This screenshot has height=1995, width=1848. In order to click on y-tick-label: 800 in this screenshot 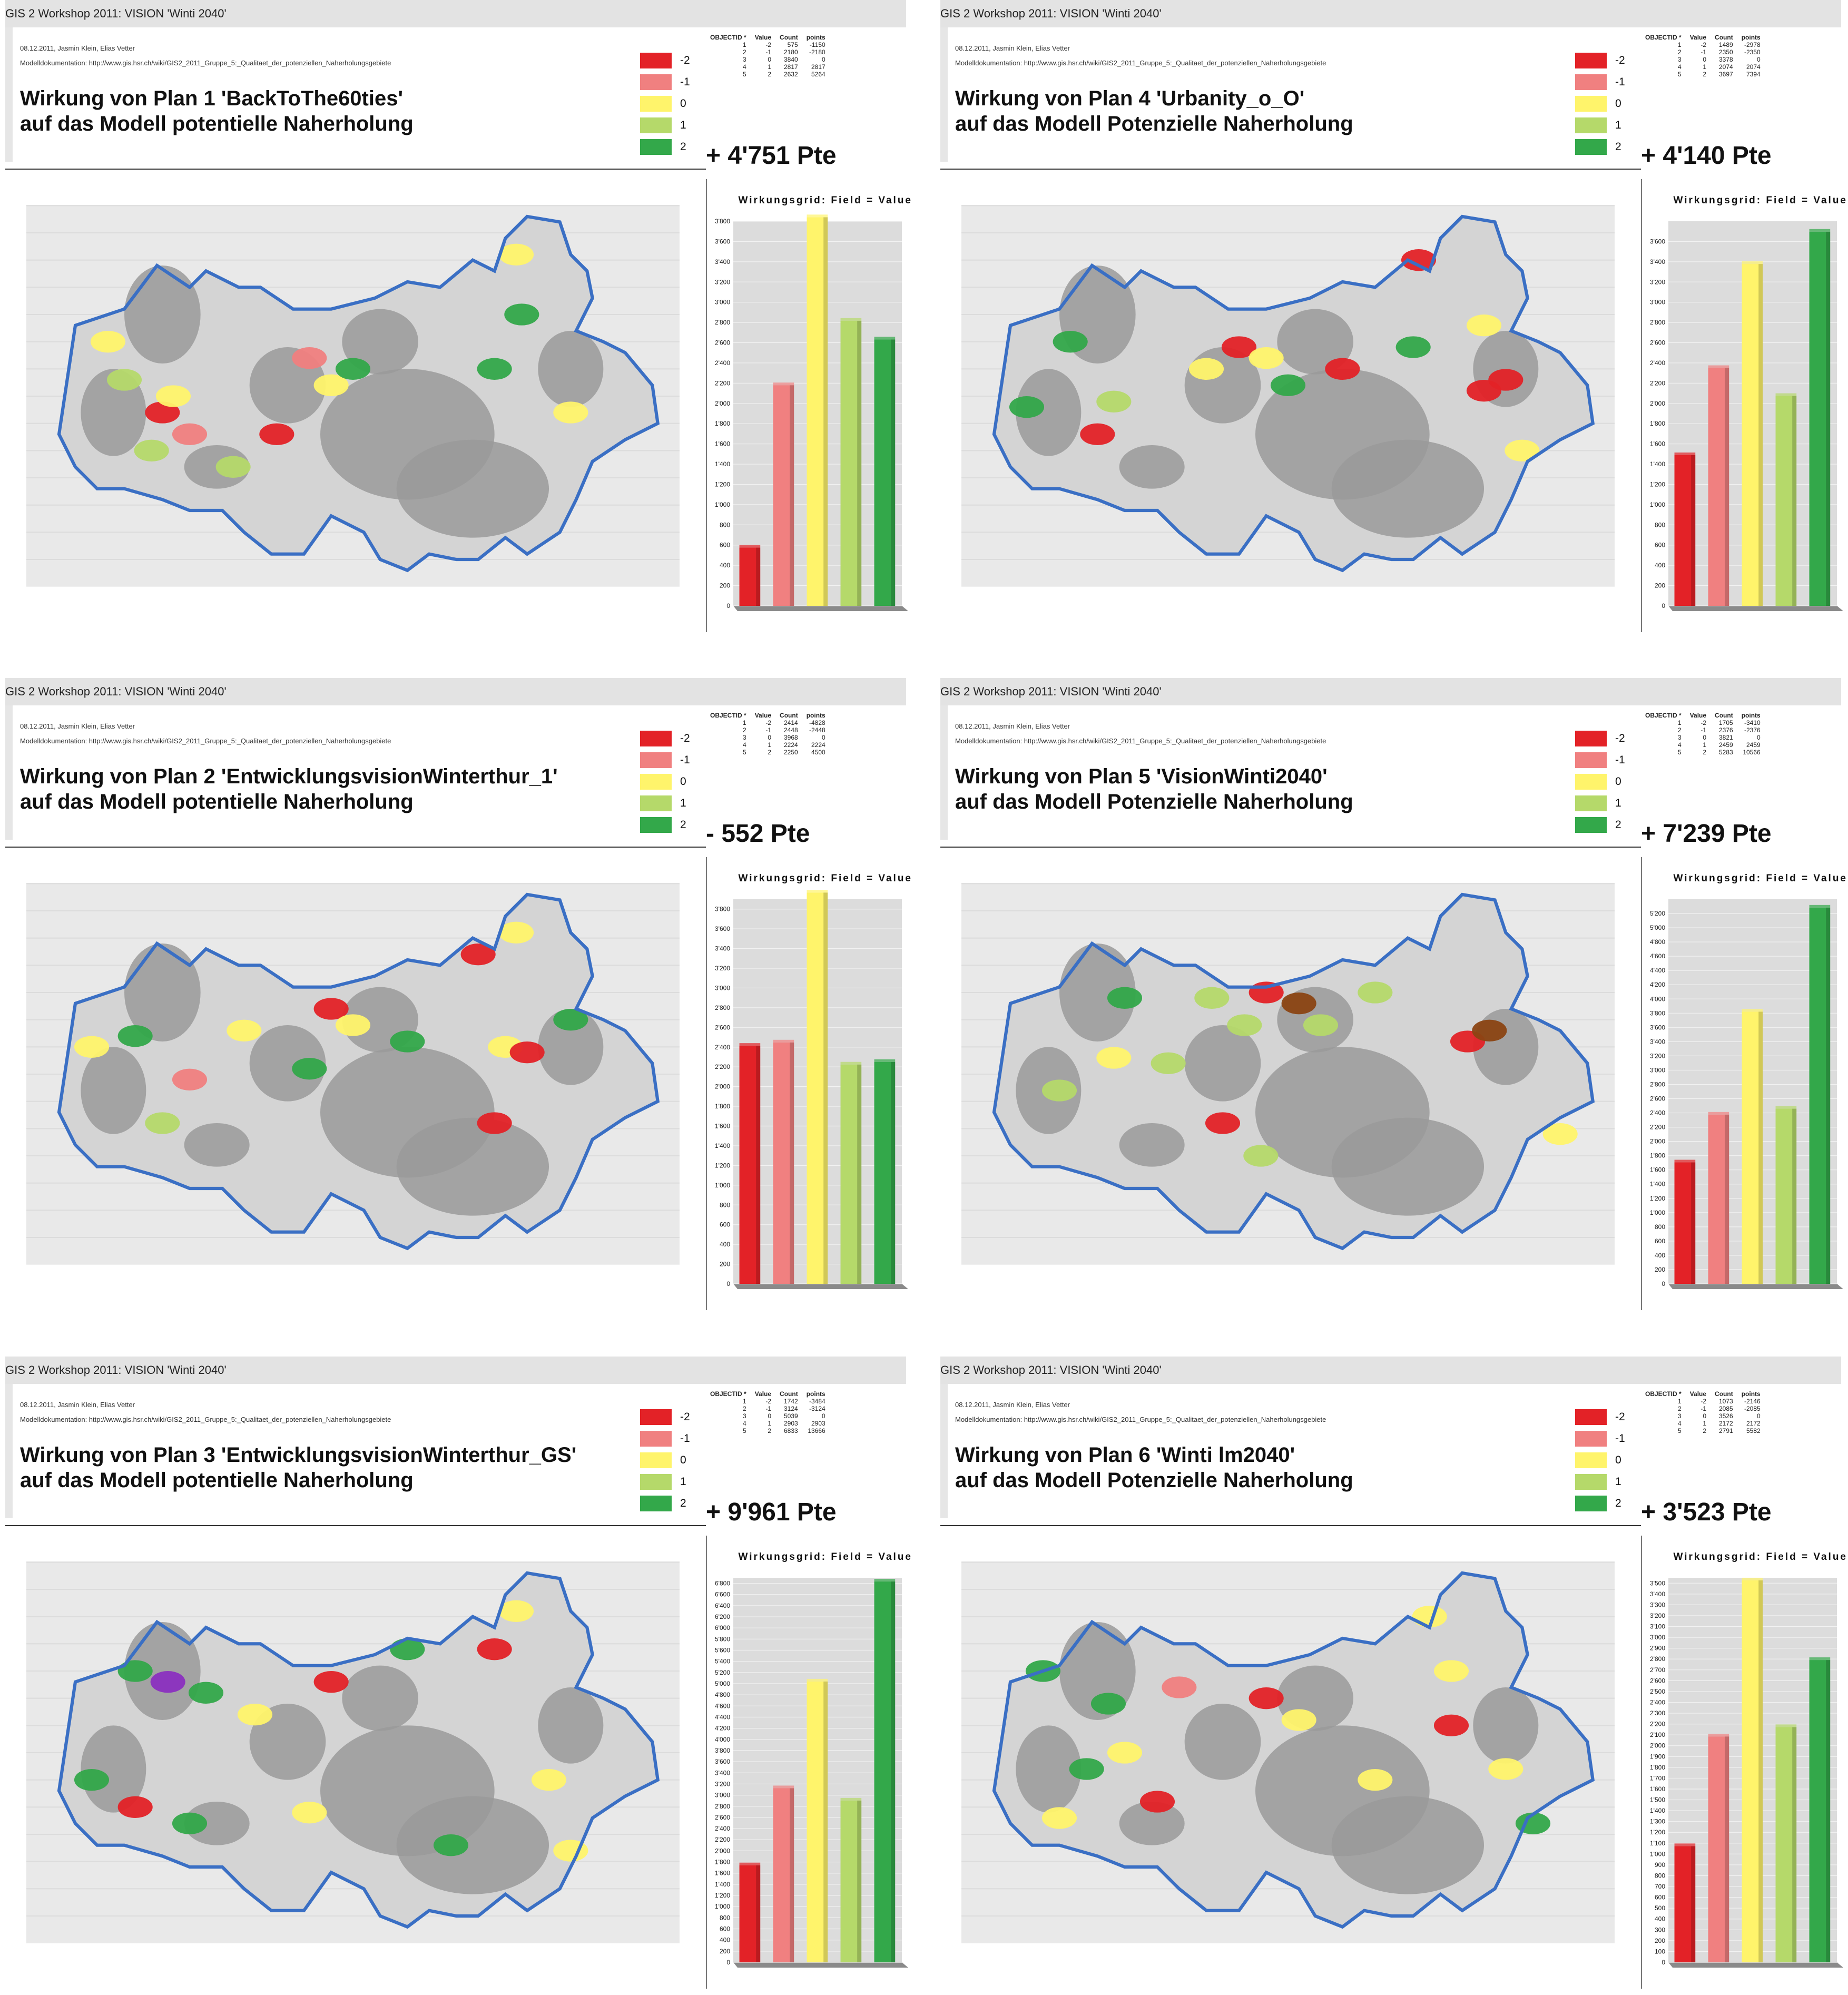, I will do `click(725, 1204)`.